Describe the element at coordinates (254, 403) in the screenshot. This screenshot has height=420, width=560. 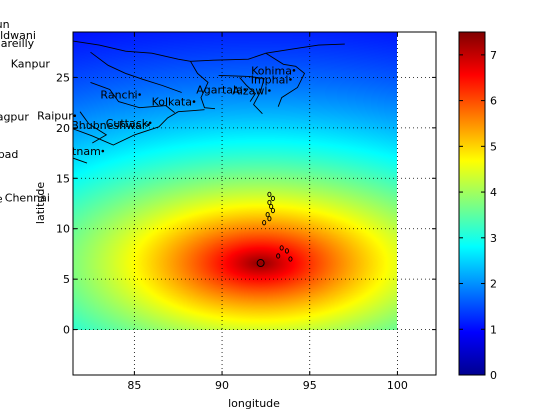
I see `x-axis-label: longitude` at that location.